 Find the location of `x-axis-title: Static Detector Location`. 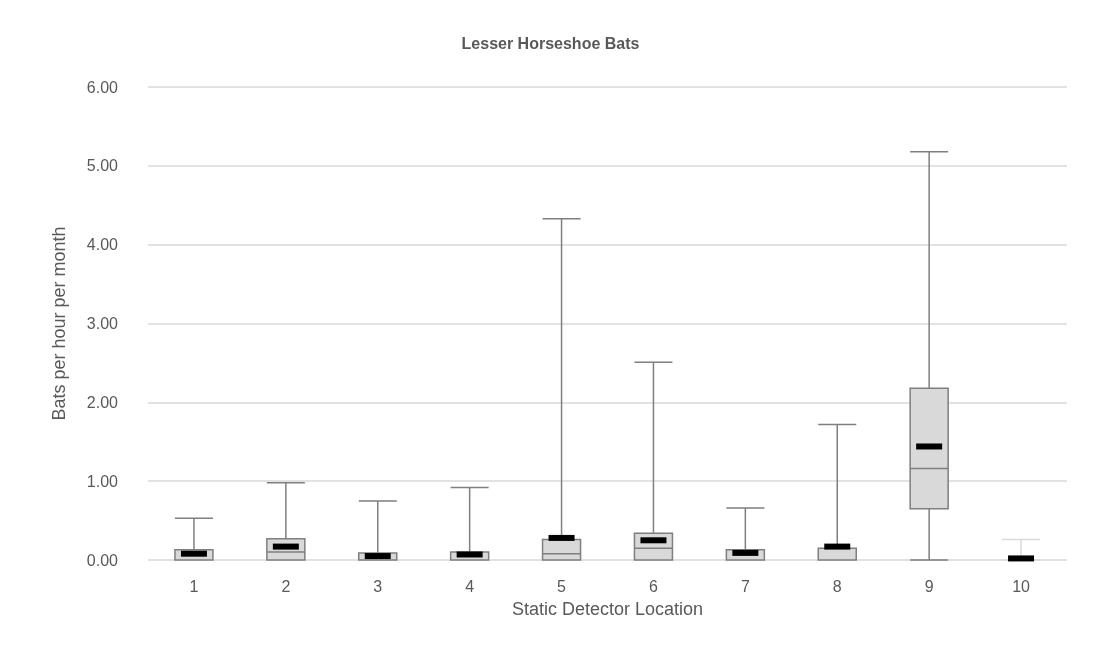

x-axis-title: Static Detector Location is located at coordinates (607, 609).